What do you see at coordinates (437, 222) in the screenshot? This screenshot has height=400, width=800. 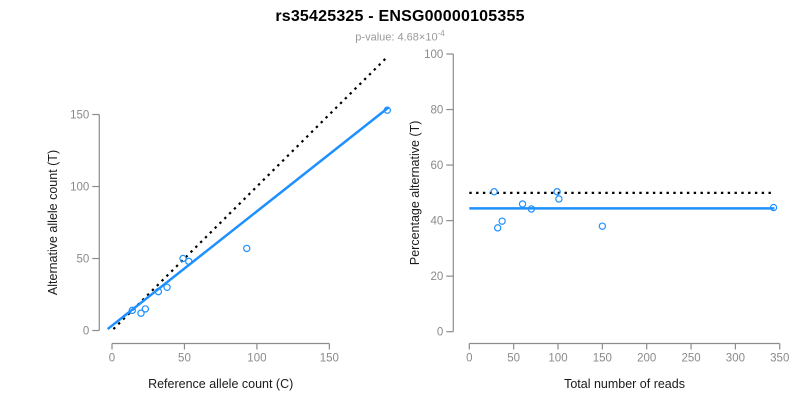 I see `y-tick-label: 40` at bounding box center [437, 222].